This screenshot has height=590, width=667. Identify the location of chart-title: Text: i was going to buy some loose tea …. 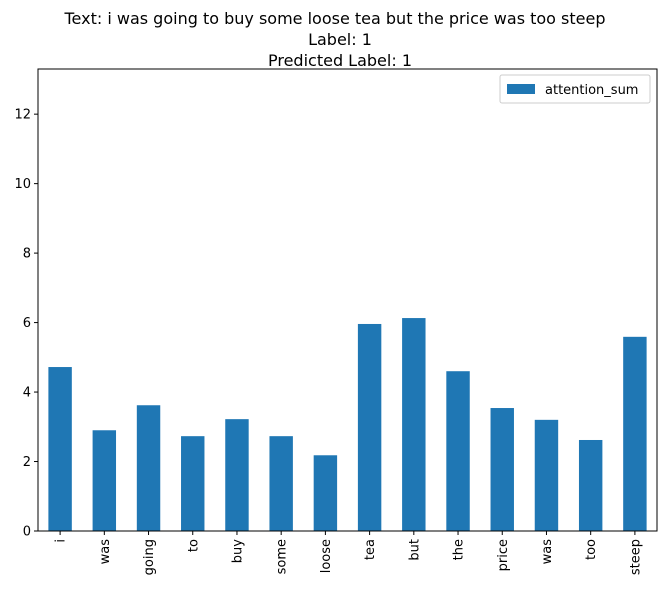
(335, 39).